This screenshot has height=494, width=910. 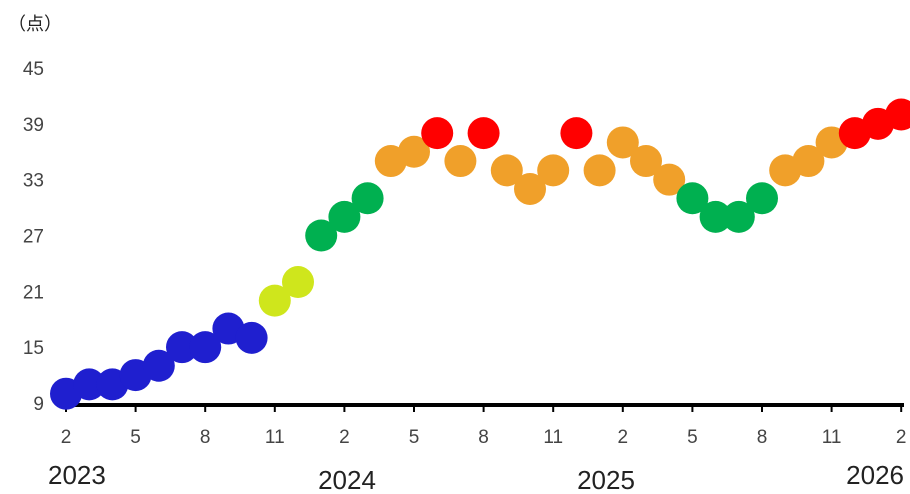 What do you see at coordinates (33, 69) in the screenshot?
I see `y-tick-label: 45` at bounding box center [33, 69].